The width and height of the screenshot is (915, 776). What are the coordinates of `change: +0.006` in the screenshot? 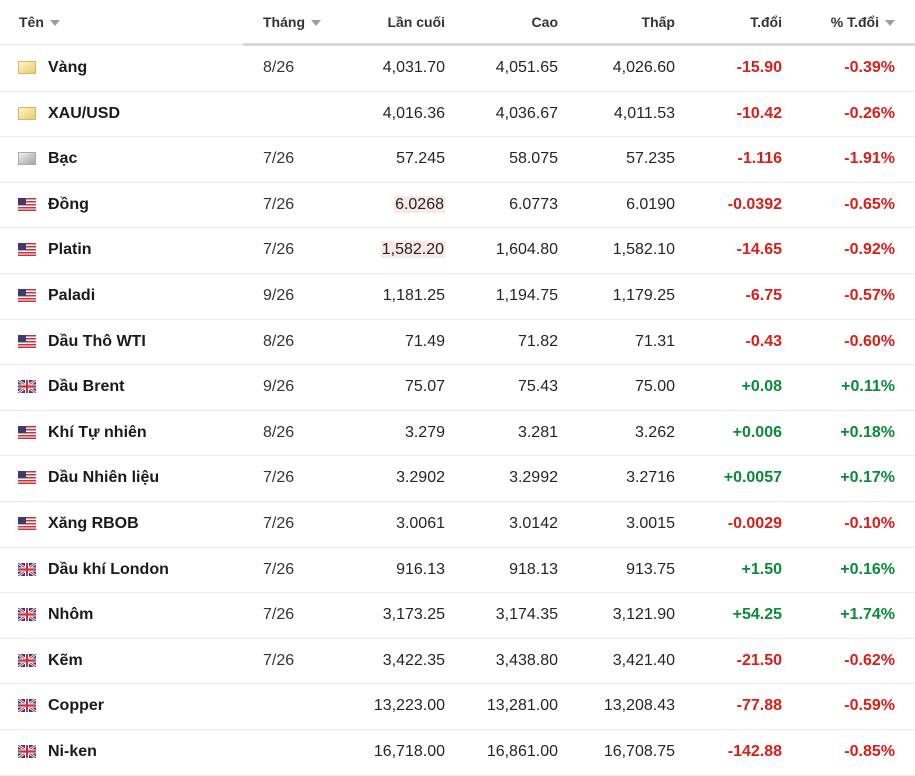 It's located at (757, 432).